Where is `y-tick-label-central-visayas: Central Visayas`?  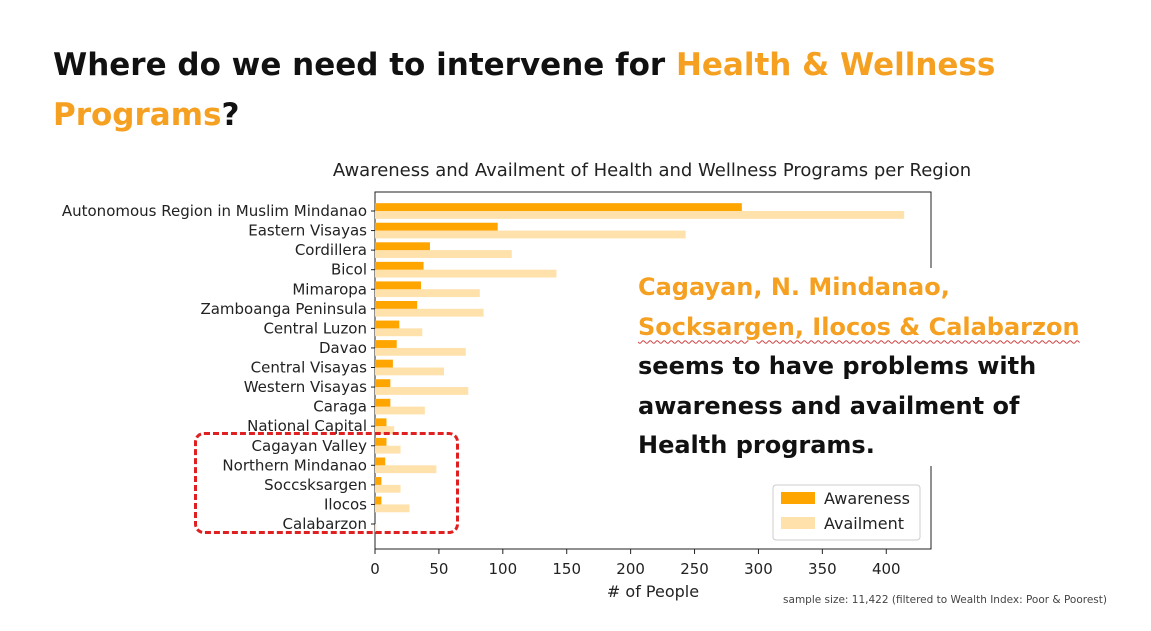 y-tick-label-central-visayas: Central Visayas is located at coordinates (309, 368).